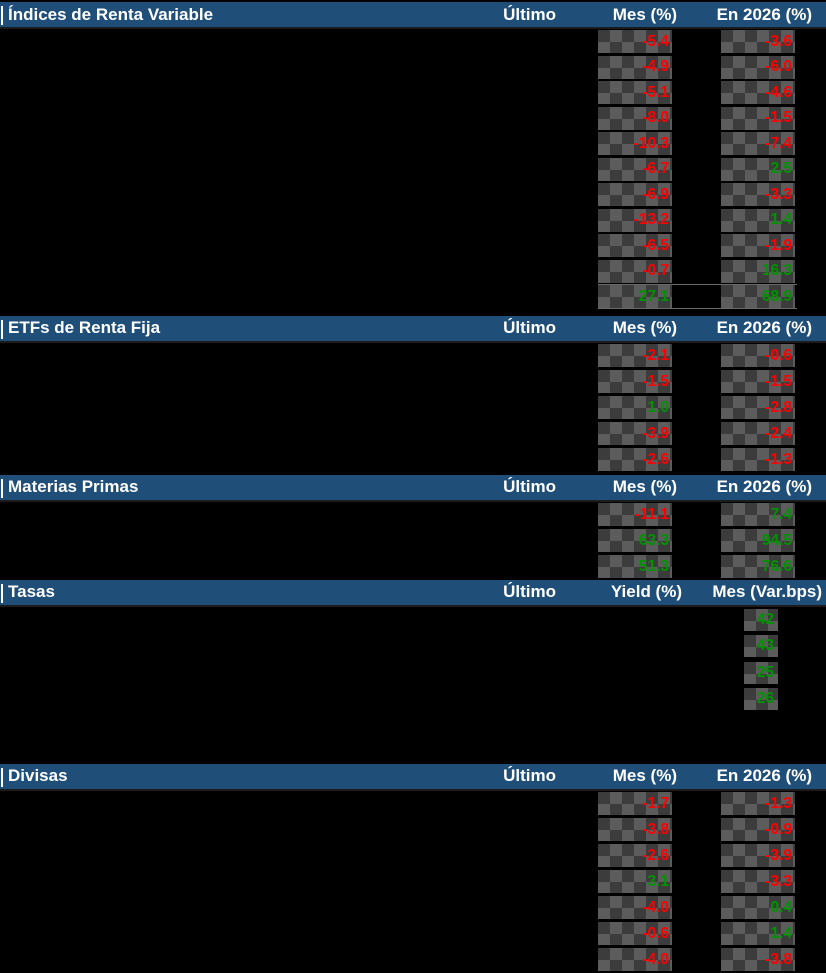 The image size is (826, 973). What do you see at coordinates (413, 567) in the screenshot?
I see `table-row: 51.3 76.6` at bounding box center [413, 567].